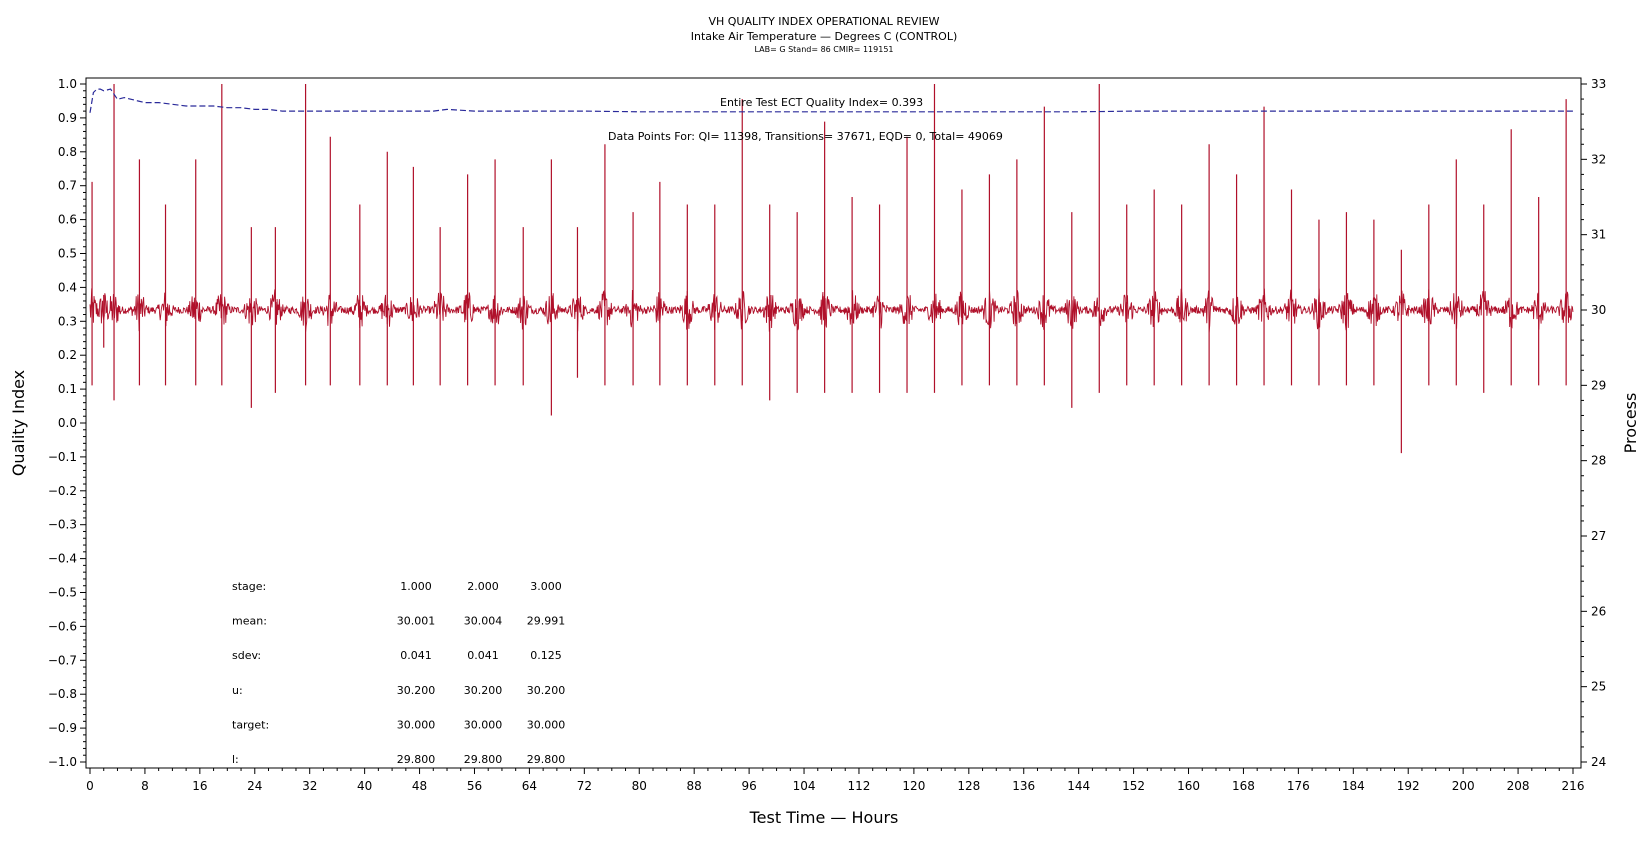 The image size is (1648, 845). What do you see at coordinates (1598, 84) in the screenshot?
I see `y2-tick-label: 33` at bounding box center [1598, 84].